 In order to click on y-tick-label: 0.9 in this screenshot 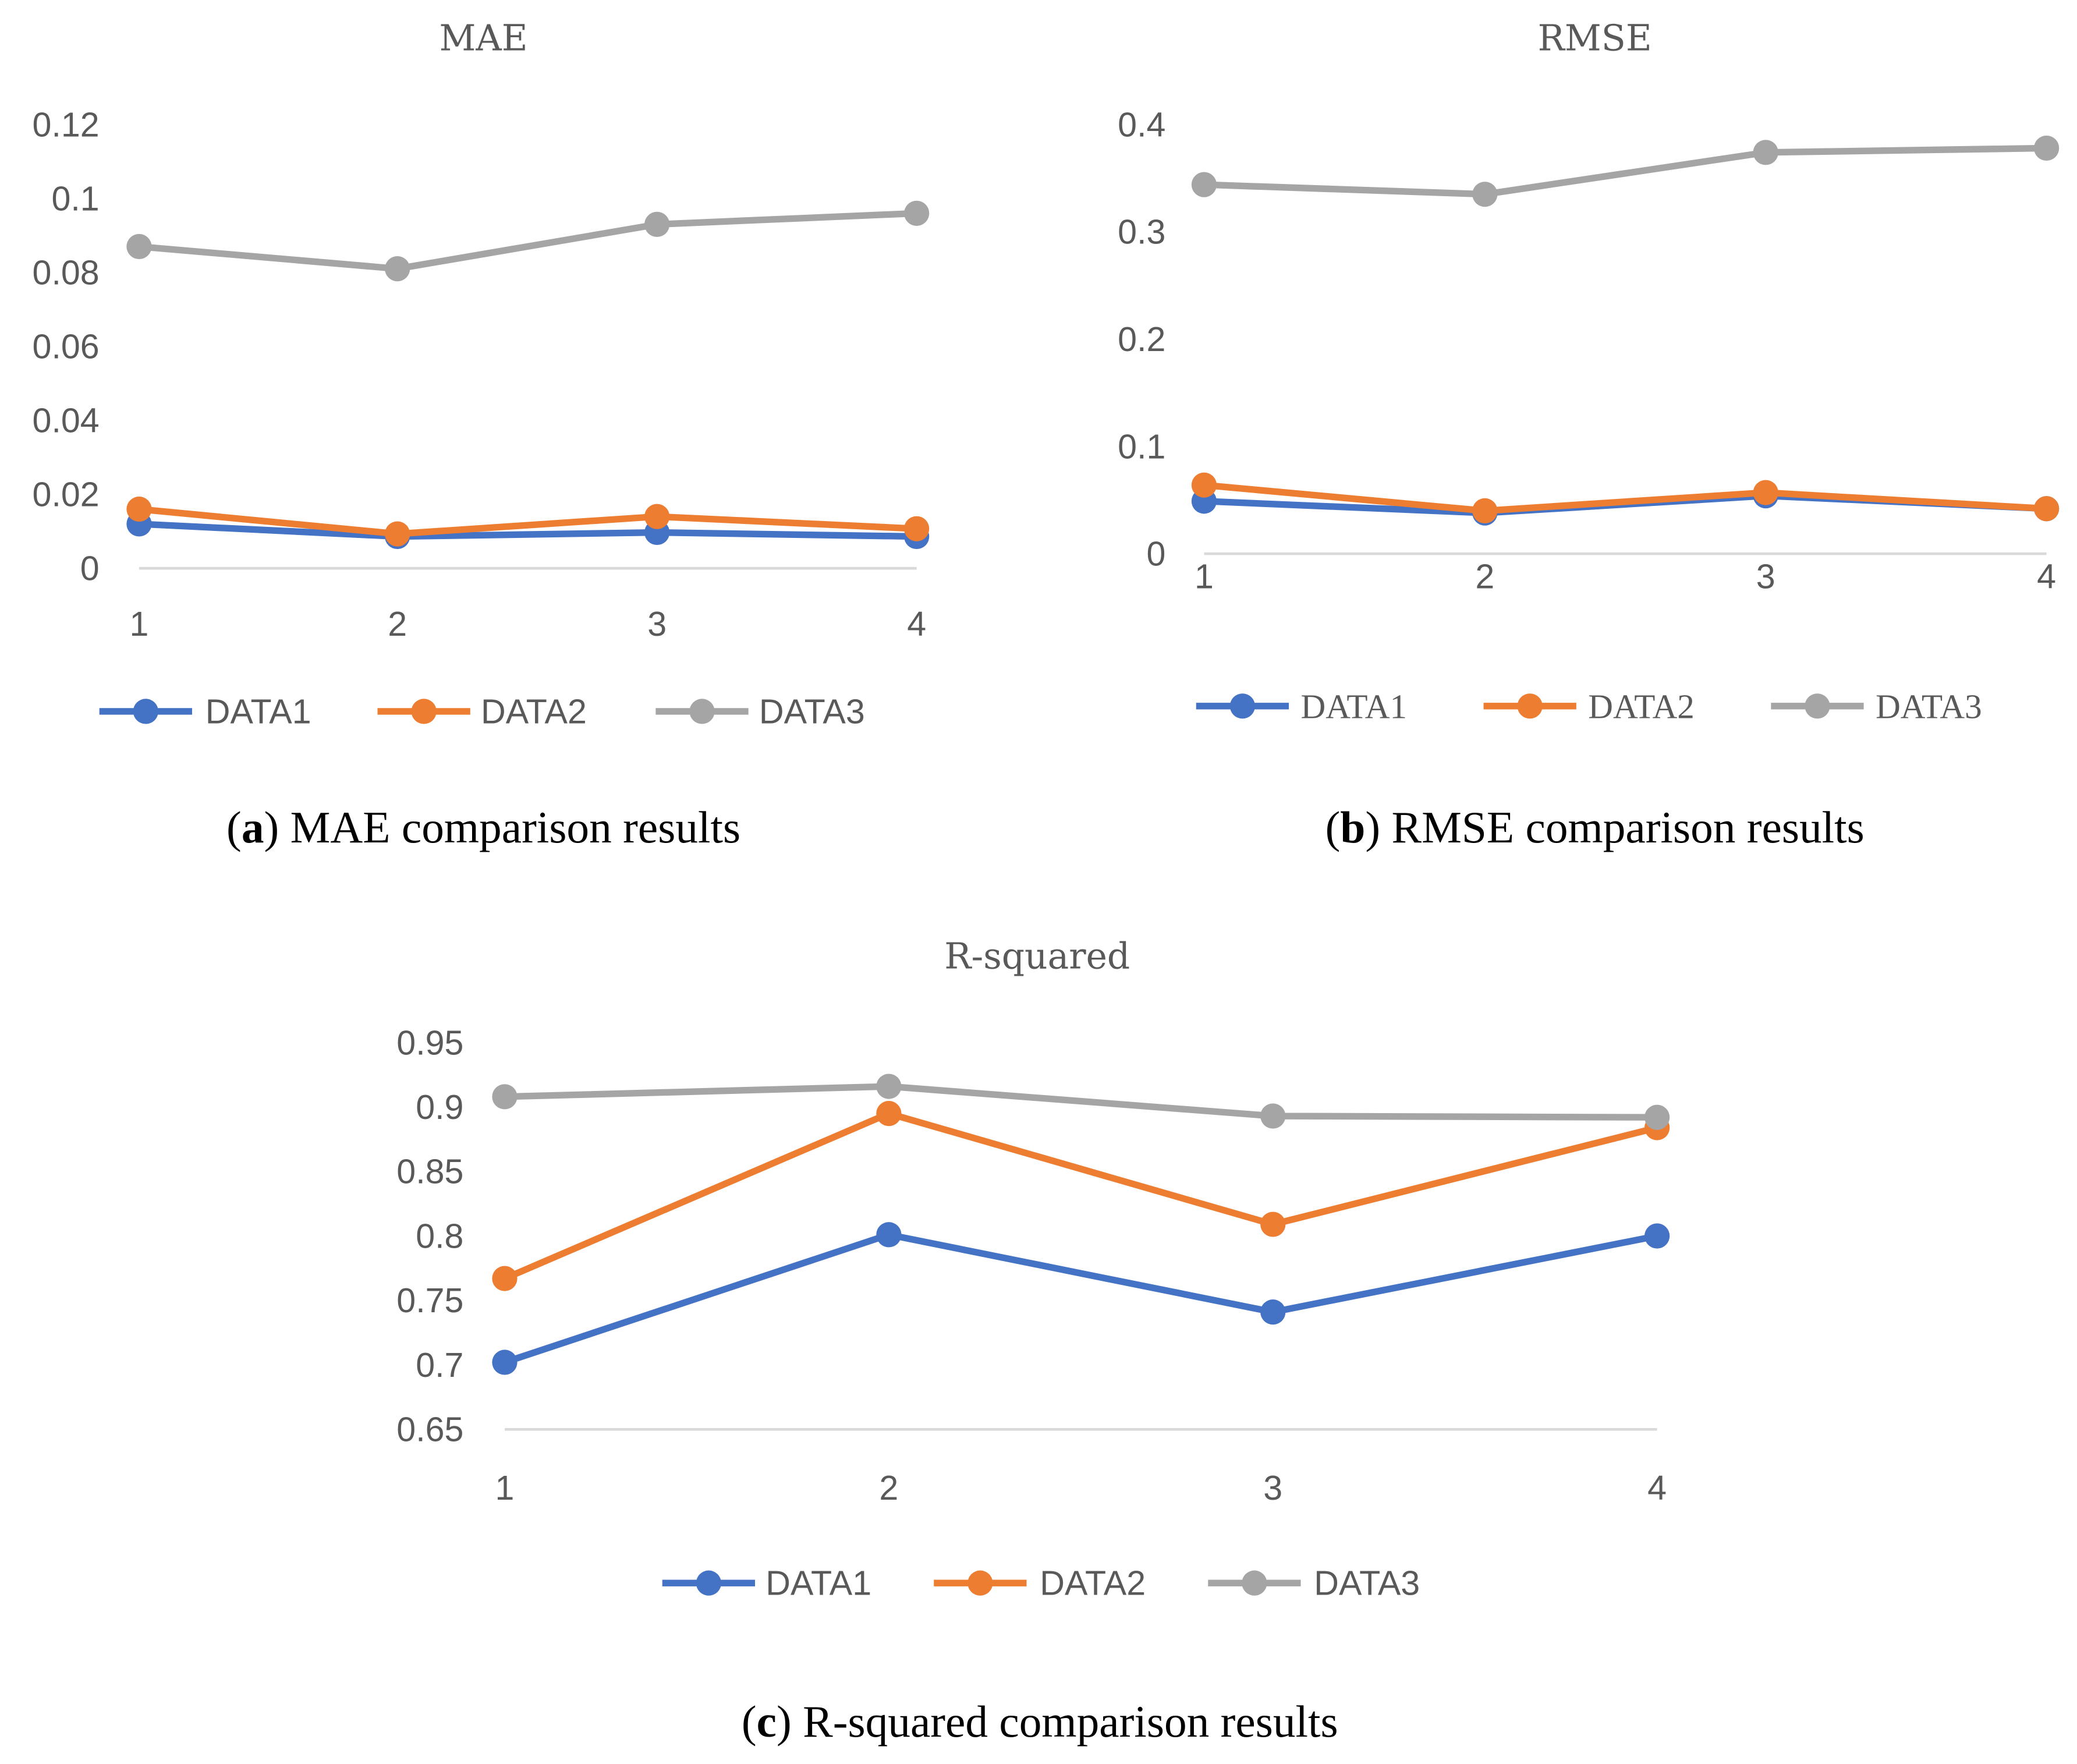, I will do `click(440, 1107)`.